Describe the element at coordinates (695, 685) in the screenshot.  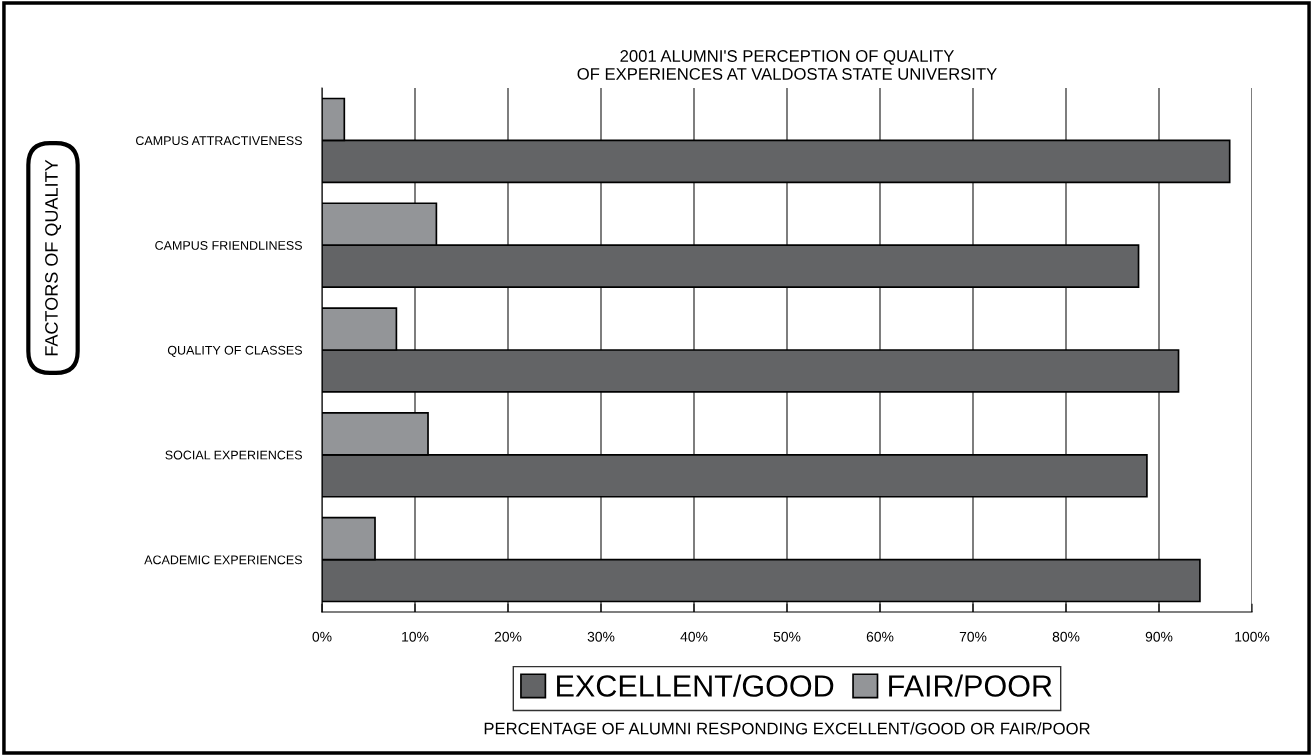
I see `legend-label: EXCELLENT/GOOD` at that location.